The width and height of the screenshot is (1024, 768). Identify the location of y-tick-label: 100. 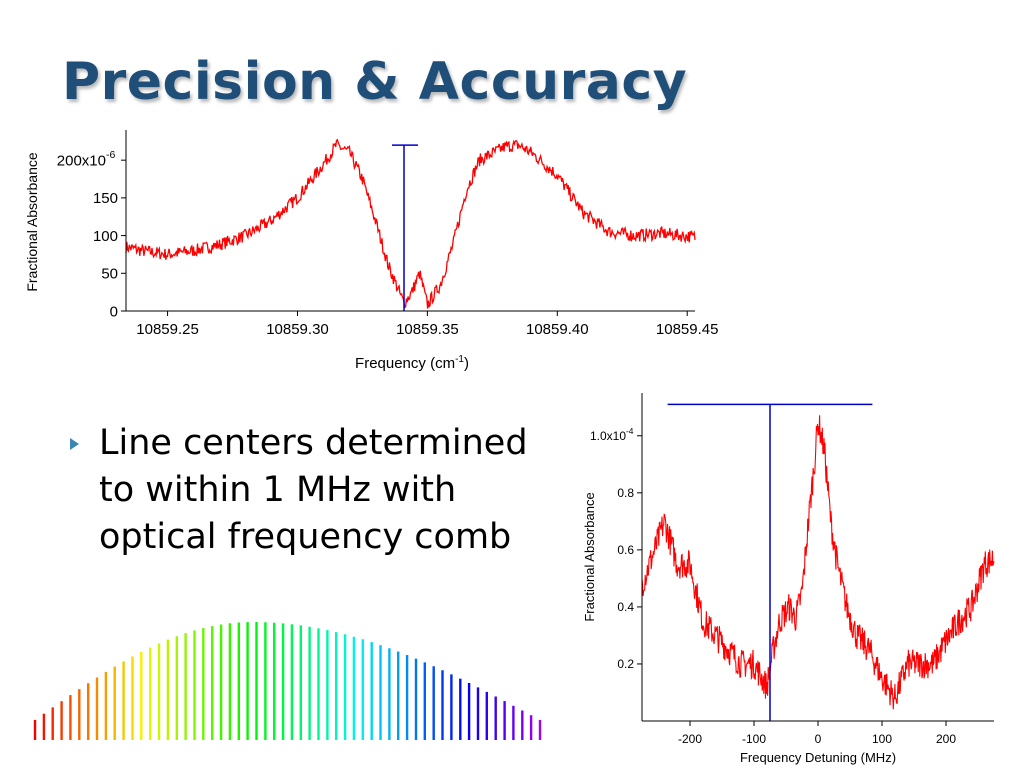
(105, 236).